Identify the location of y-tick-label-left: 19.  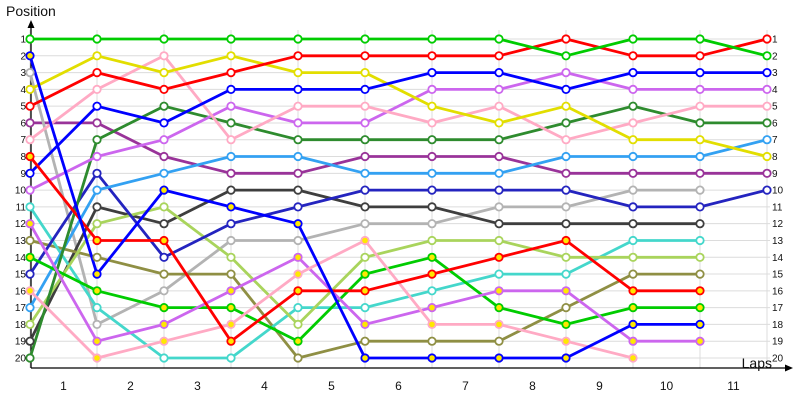
(21, 342).